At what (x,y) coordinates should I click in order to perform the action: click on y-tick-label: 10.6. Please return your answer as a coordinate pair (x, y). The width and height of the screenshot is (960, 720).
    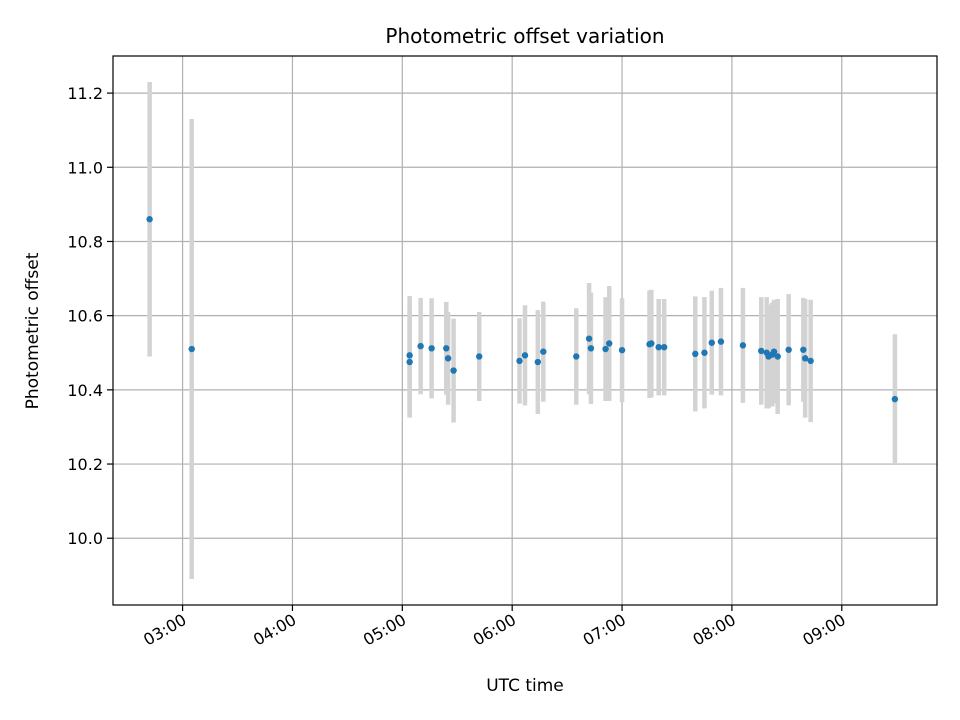
    Looking at the image, I should click on (85, 316).